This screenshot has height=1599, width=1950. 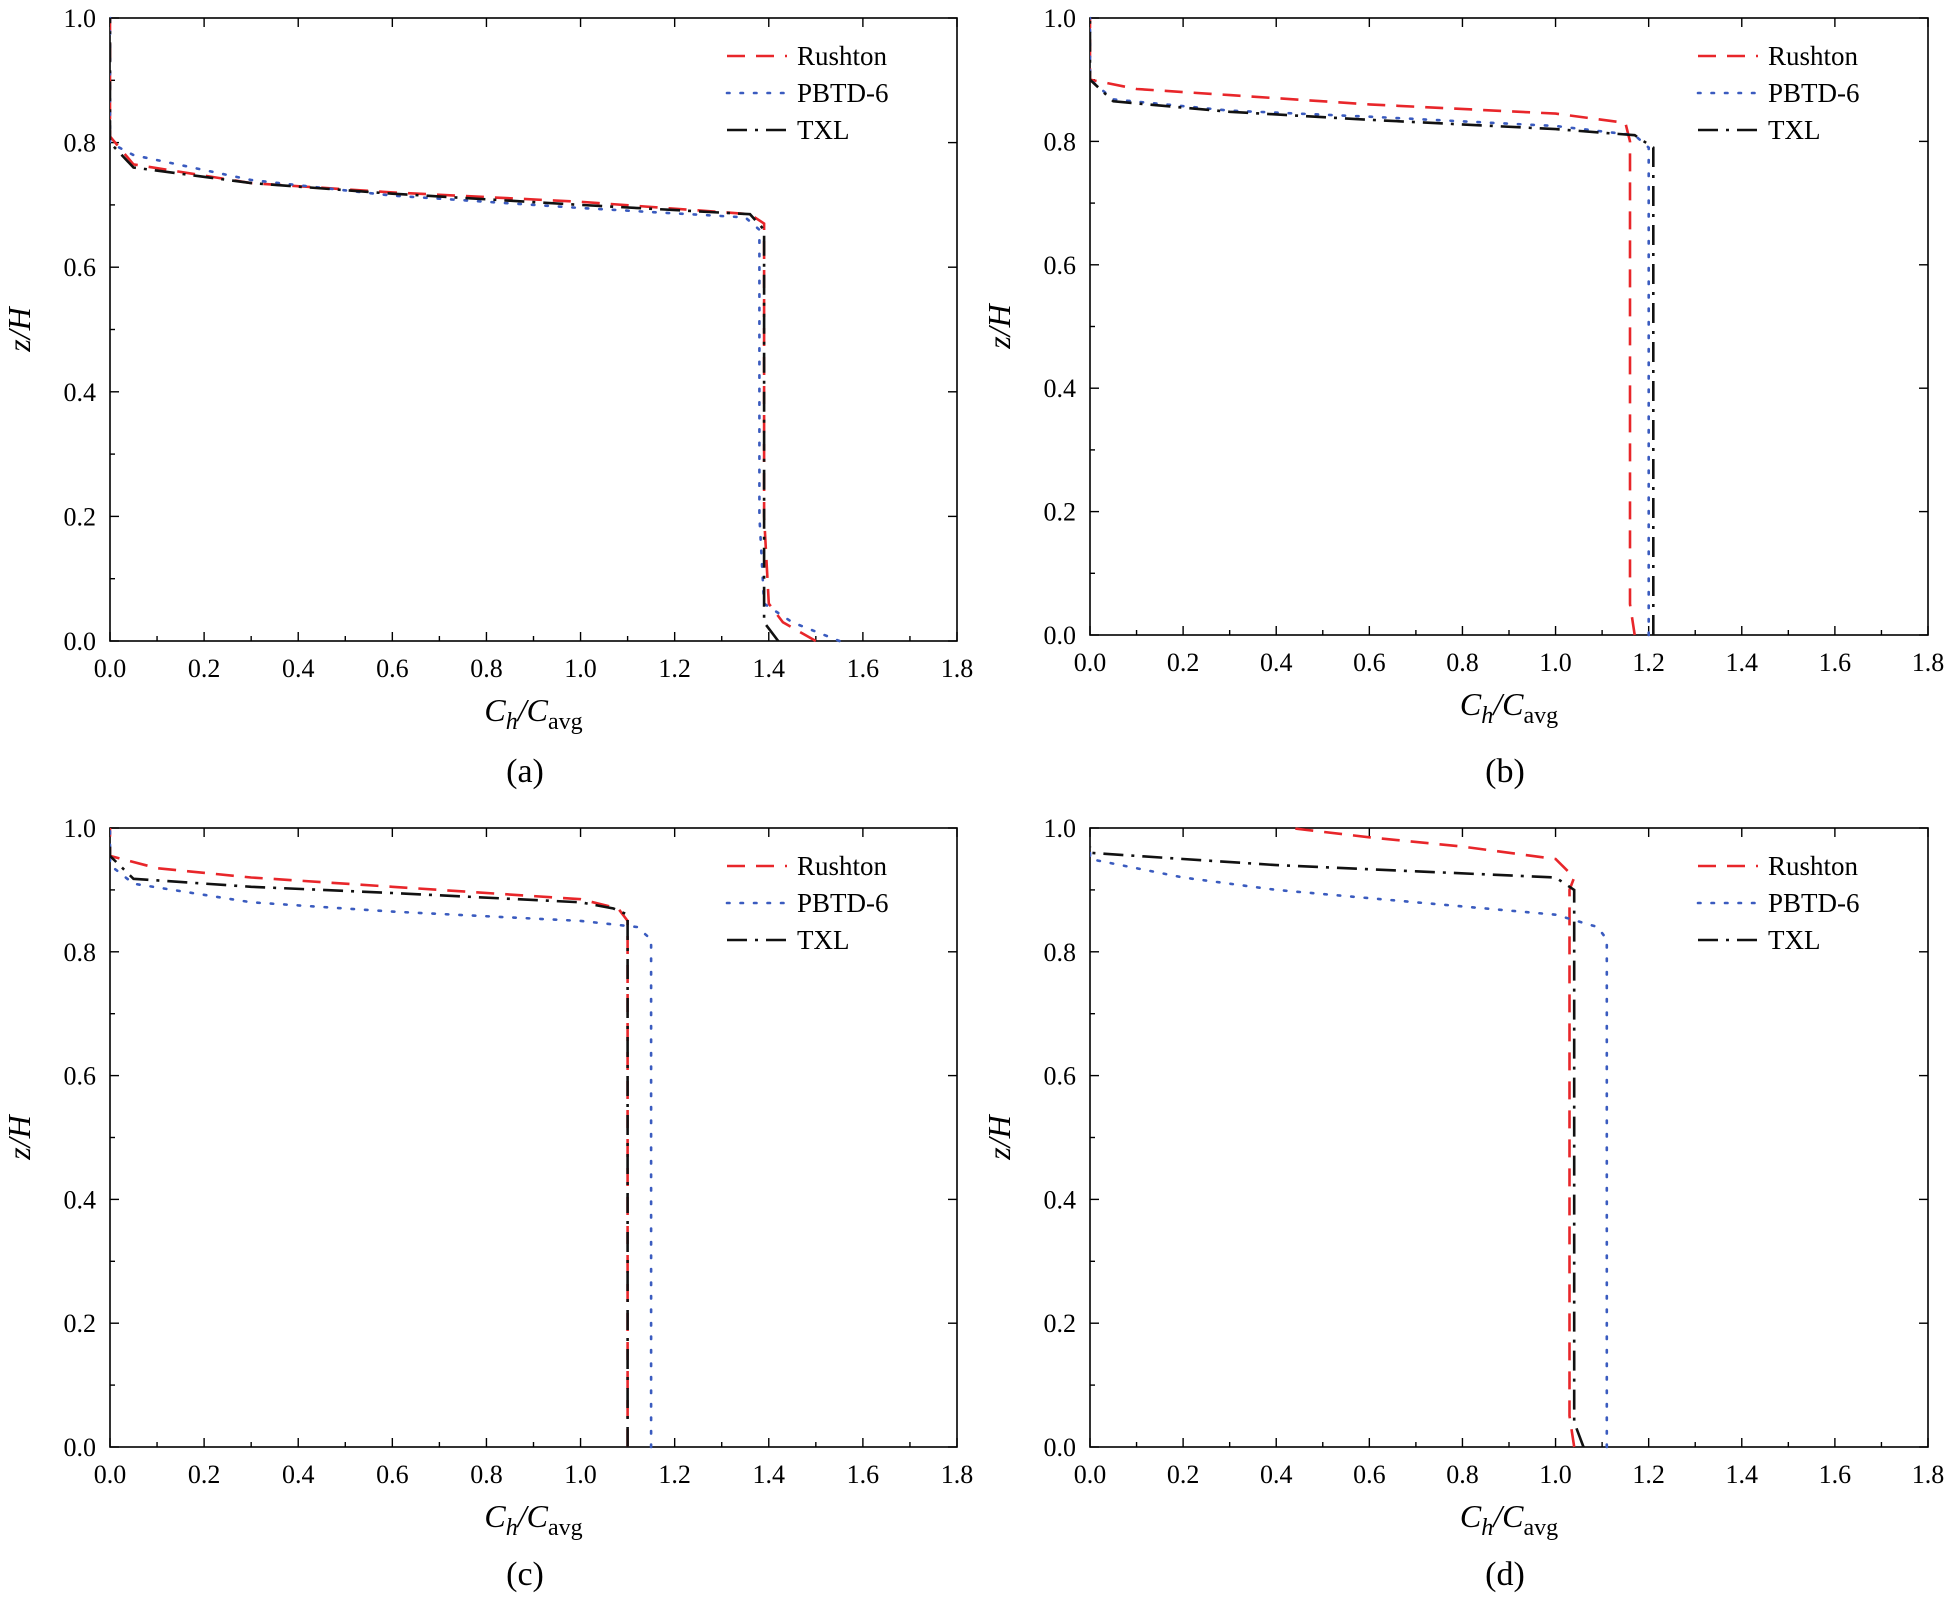 I want to click on panel-label: (b), so click(x=1505, y=771).